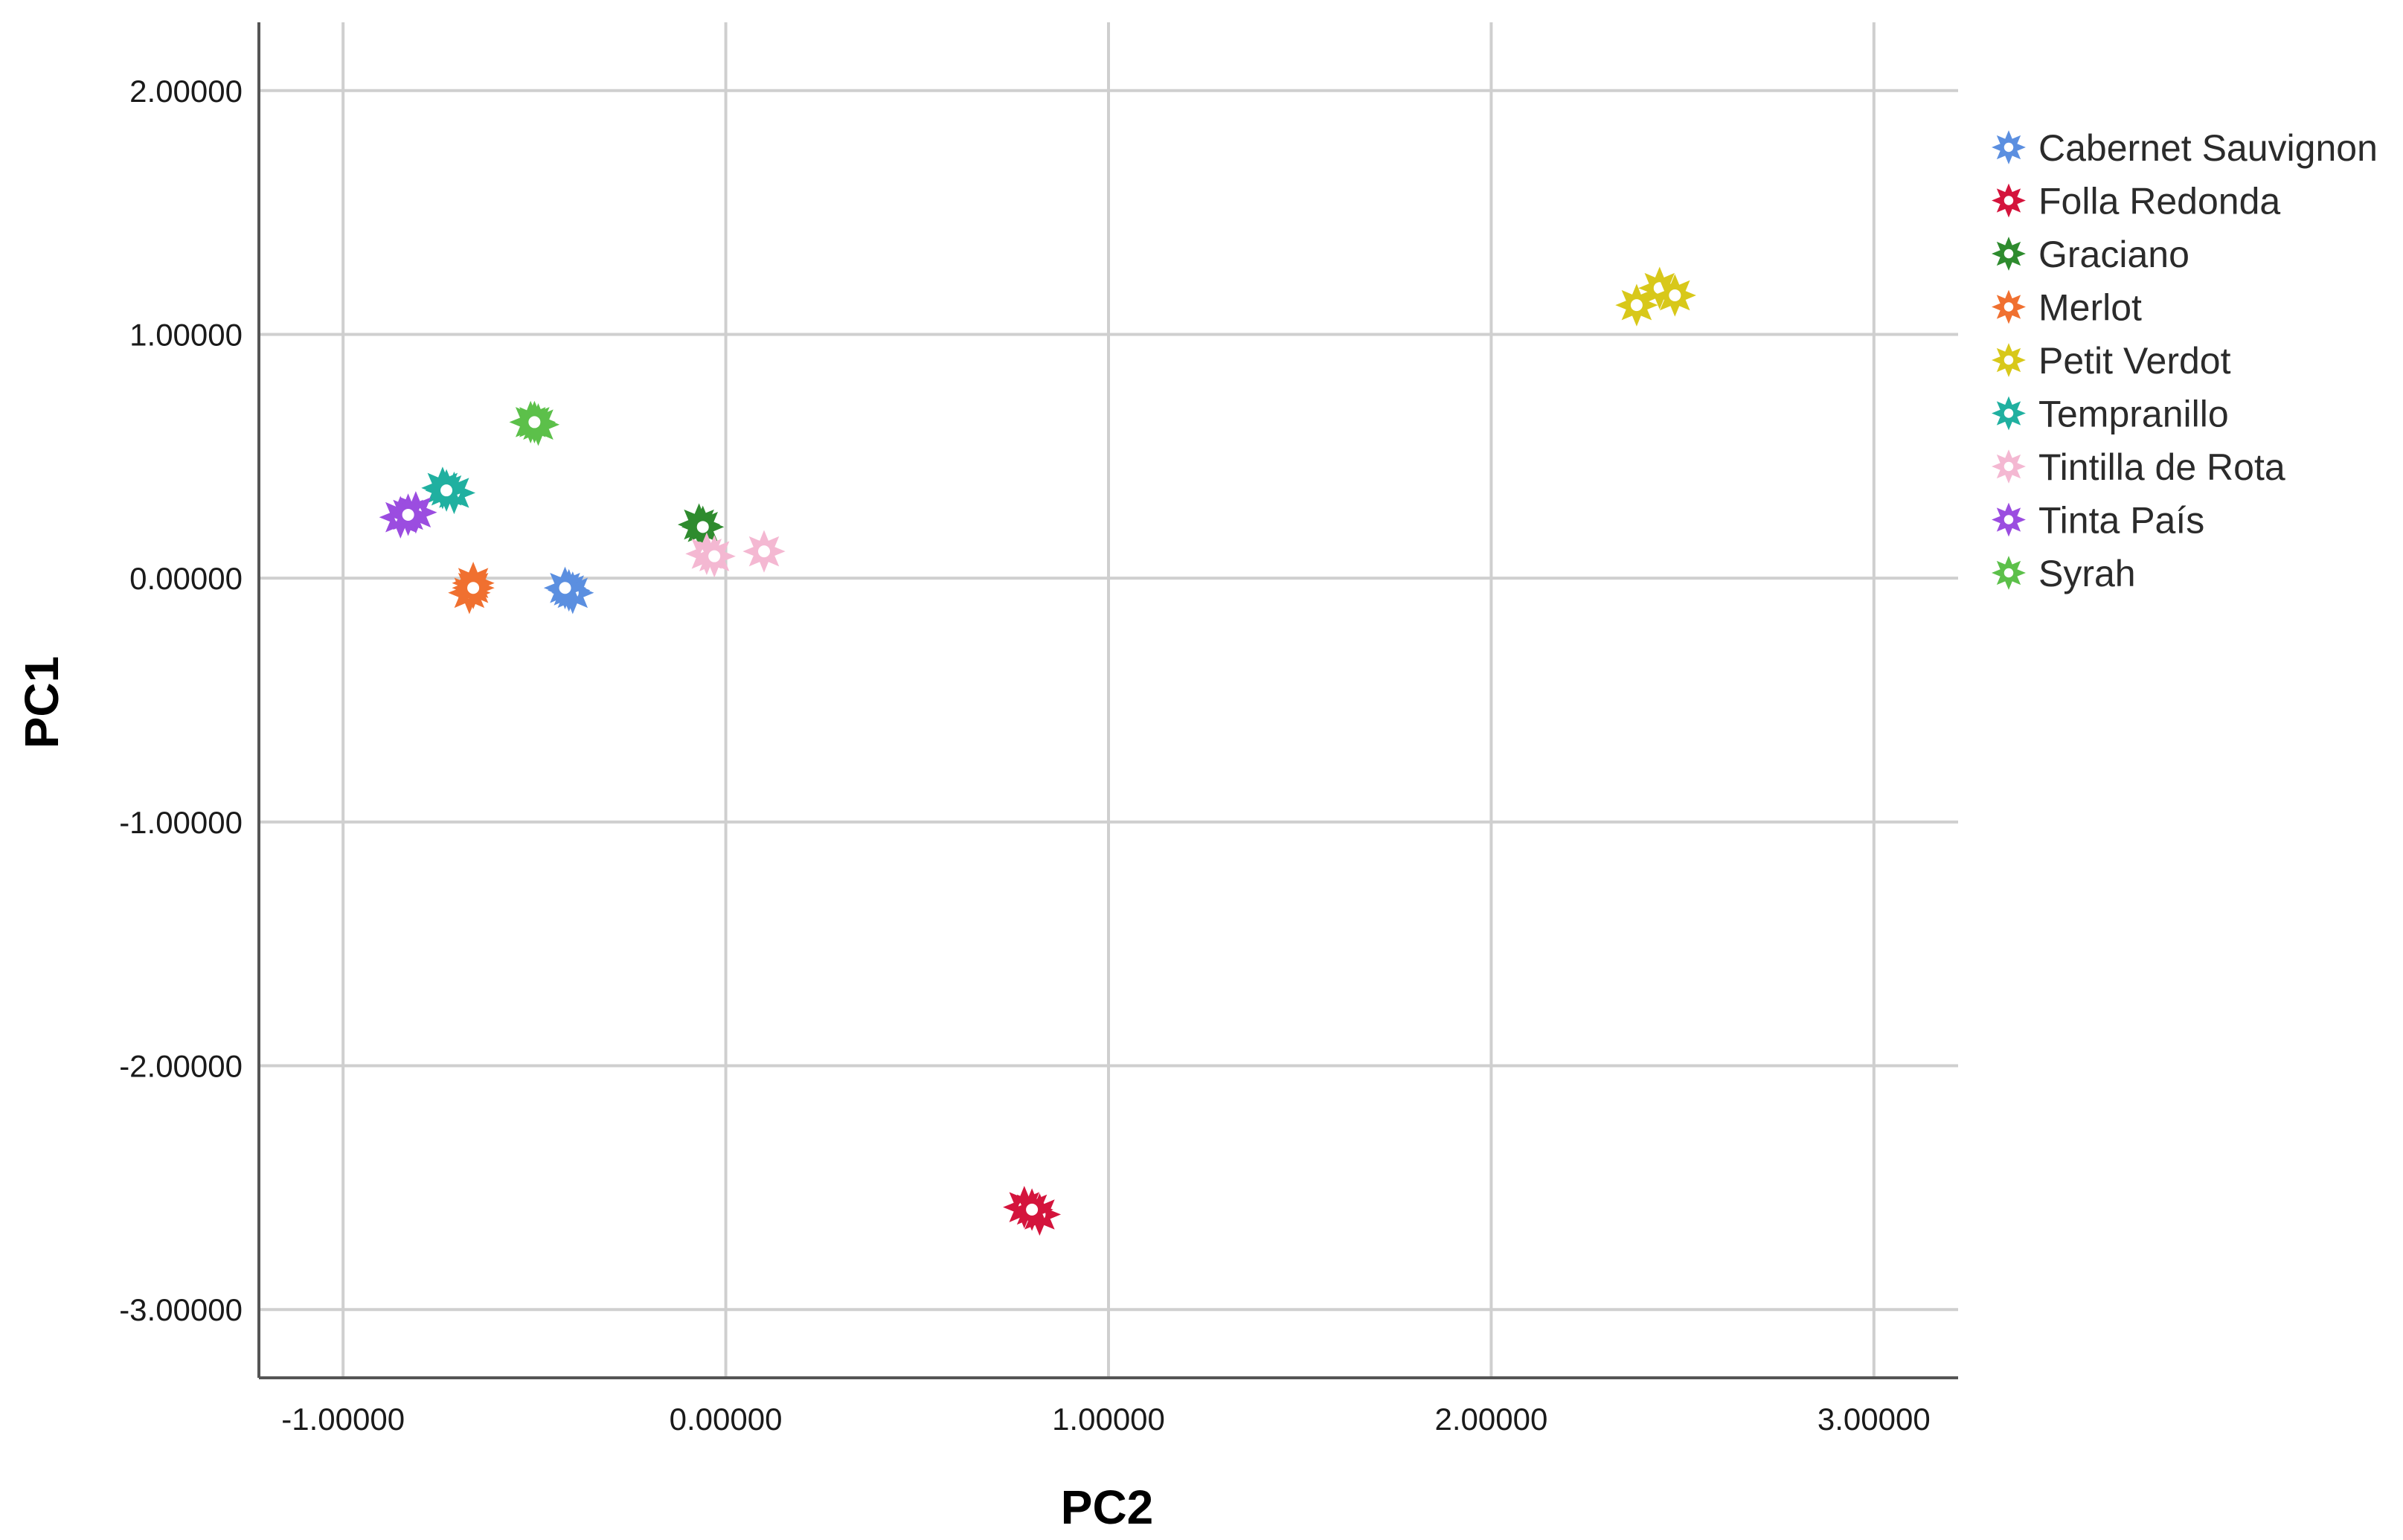 The width and height of the screenshot is (2403, 1540). Describe the element at coordinates (186, 334) in the screenshot. I see `y-tick-label: 1.00000` at that location.